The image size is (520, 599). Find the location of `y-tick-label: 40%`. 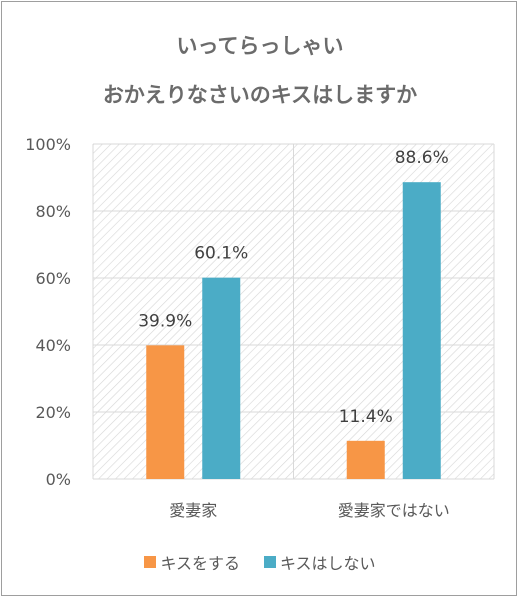

y-tick-label: 40% is located at coordinates (53, 345).